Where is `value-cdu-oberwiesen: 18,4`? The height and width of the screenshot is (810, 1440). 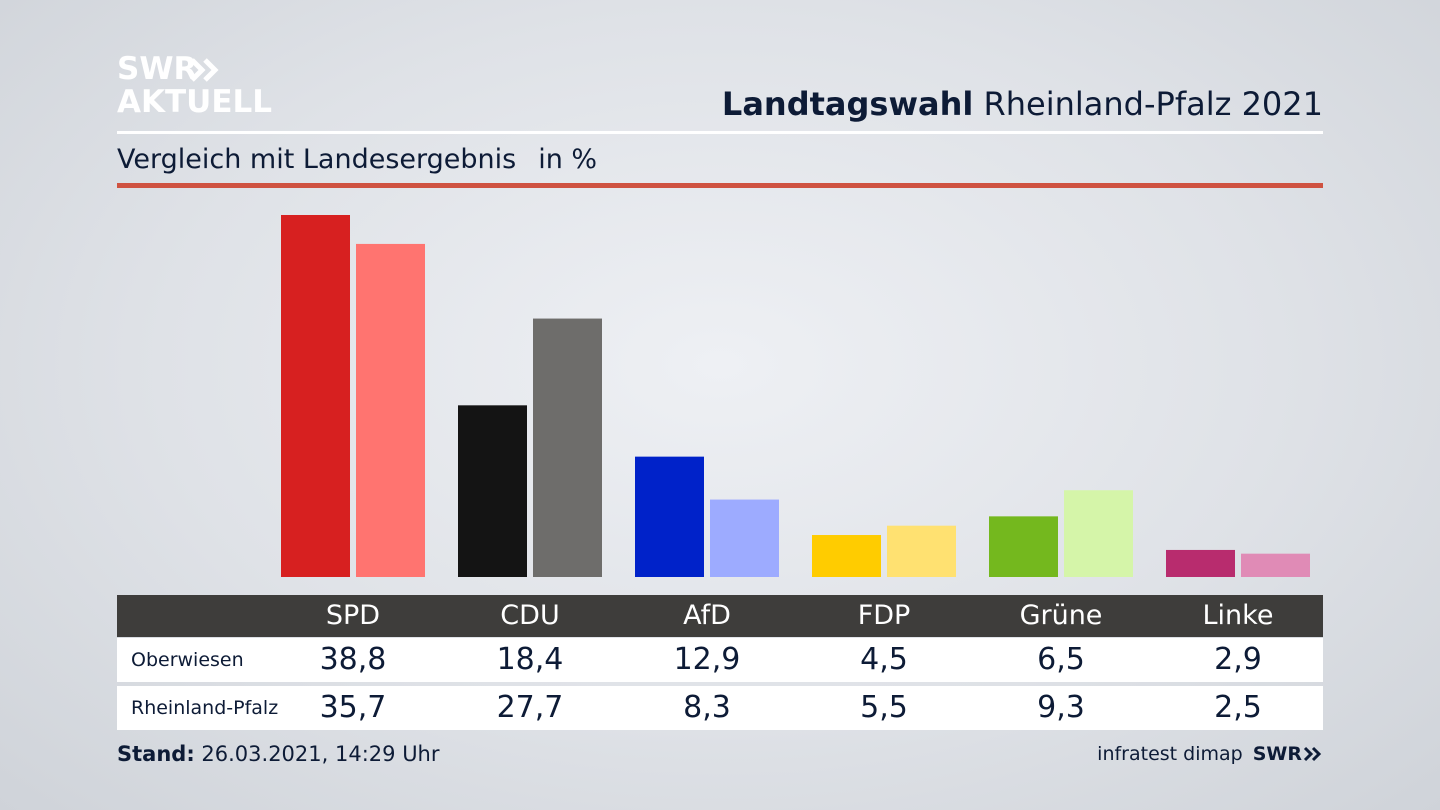 value-cdu-oberwiesen: 18,4 is located at coordinates (530, 659).